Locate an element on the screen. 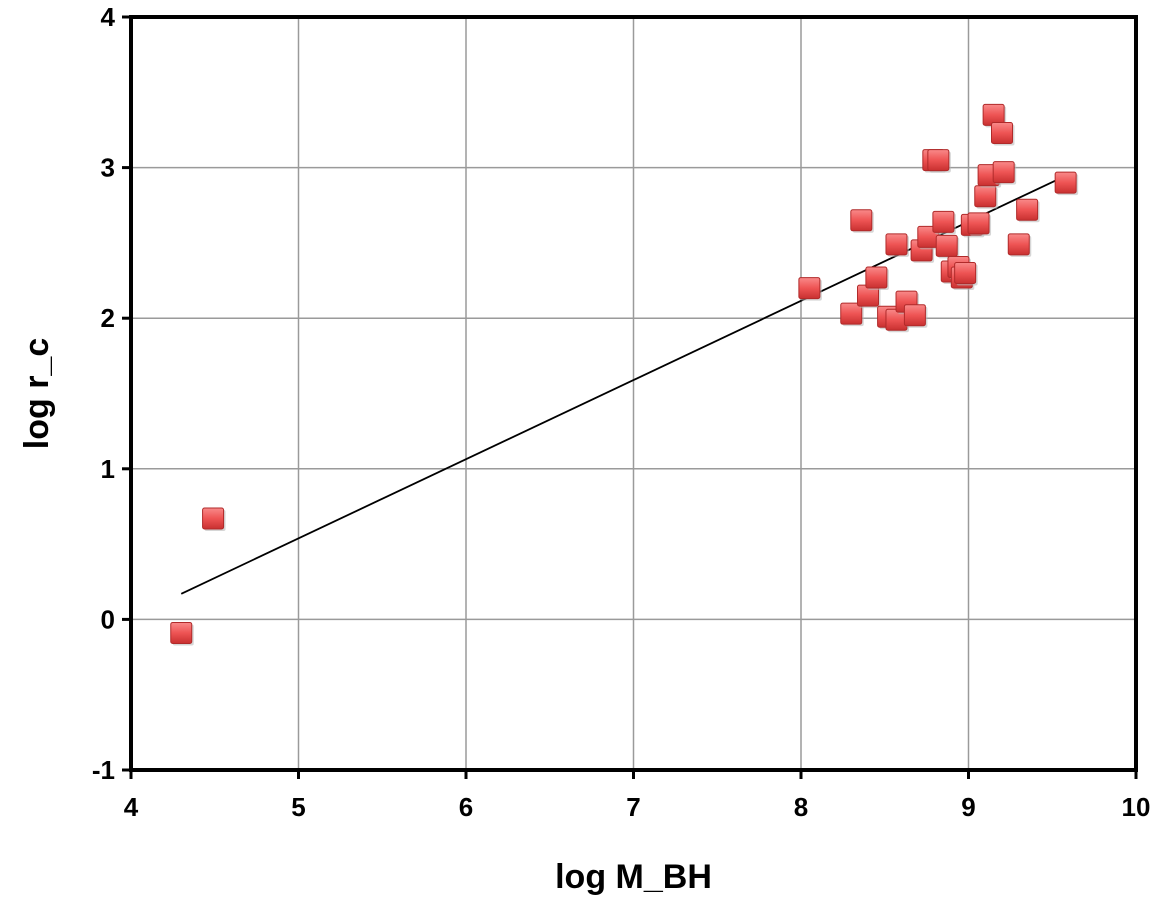  x-tick-label: 6 is located at coordinates (466, 807).